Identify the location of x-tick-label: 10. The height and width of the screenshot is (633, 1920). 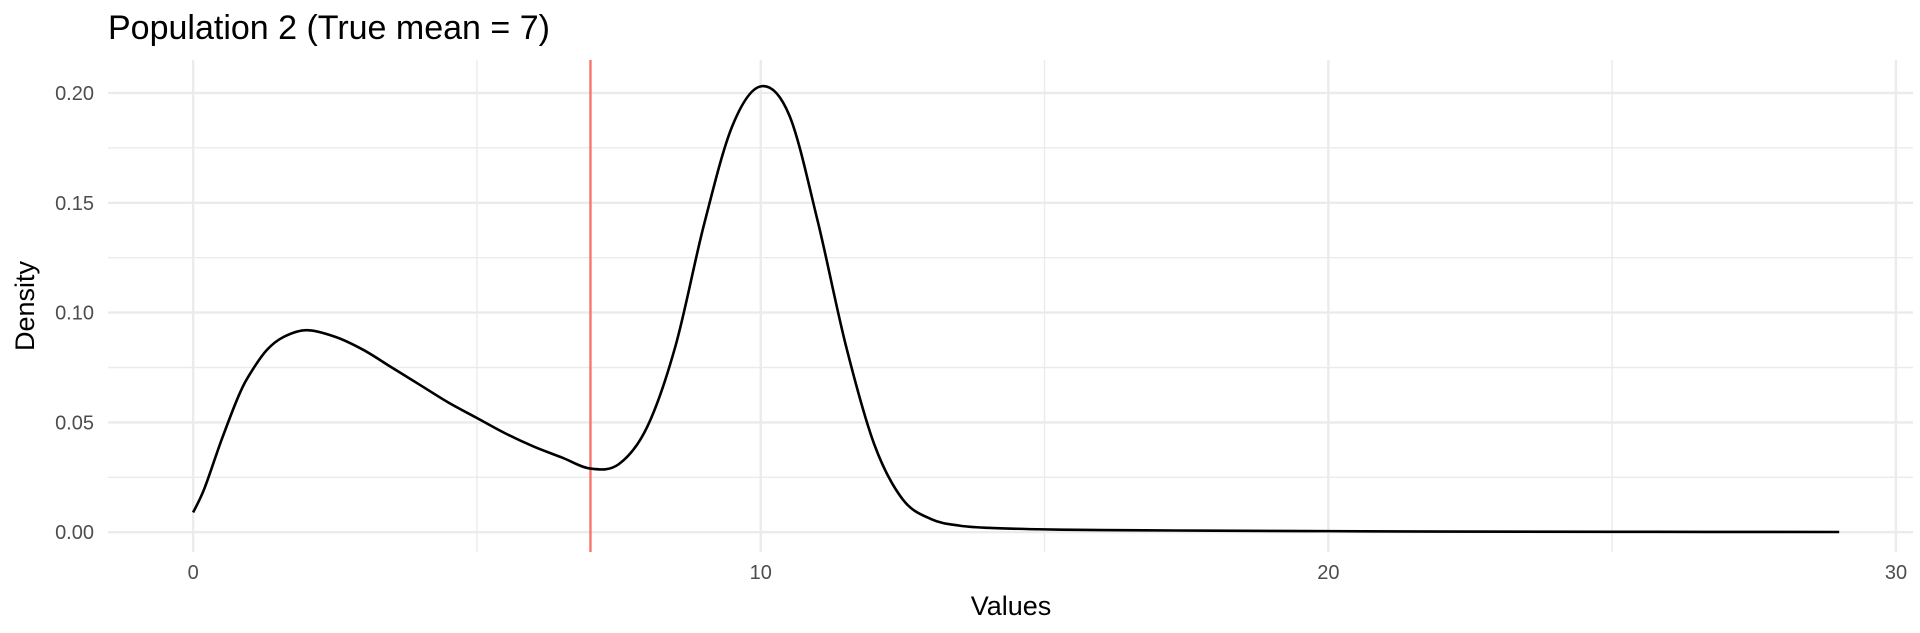
(761, 573).